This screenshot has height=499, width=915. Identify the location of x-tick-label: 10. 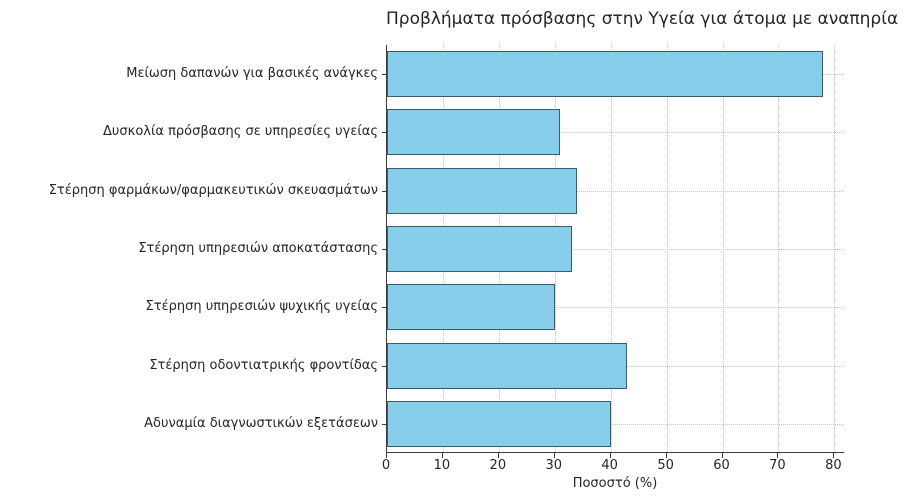
(442, 465).